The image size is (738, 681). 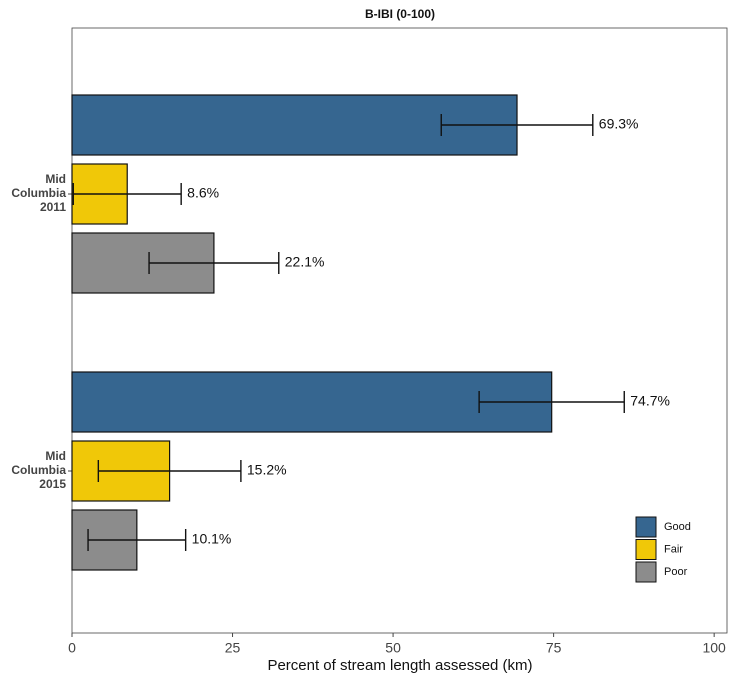 I want to click on legend-label: Good, so click(x=677, y=527).